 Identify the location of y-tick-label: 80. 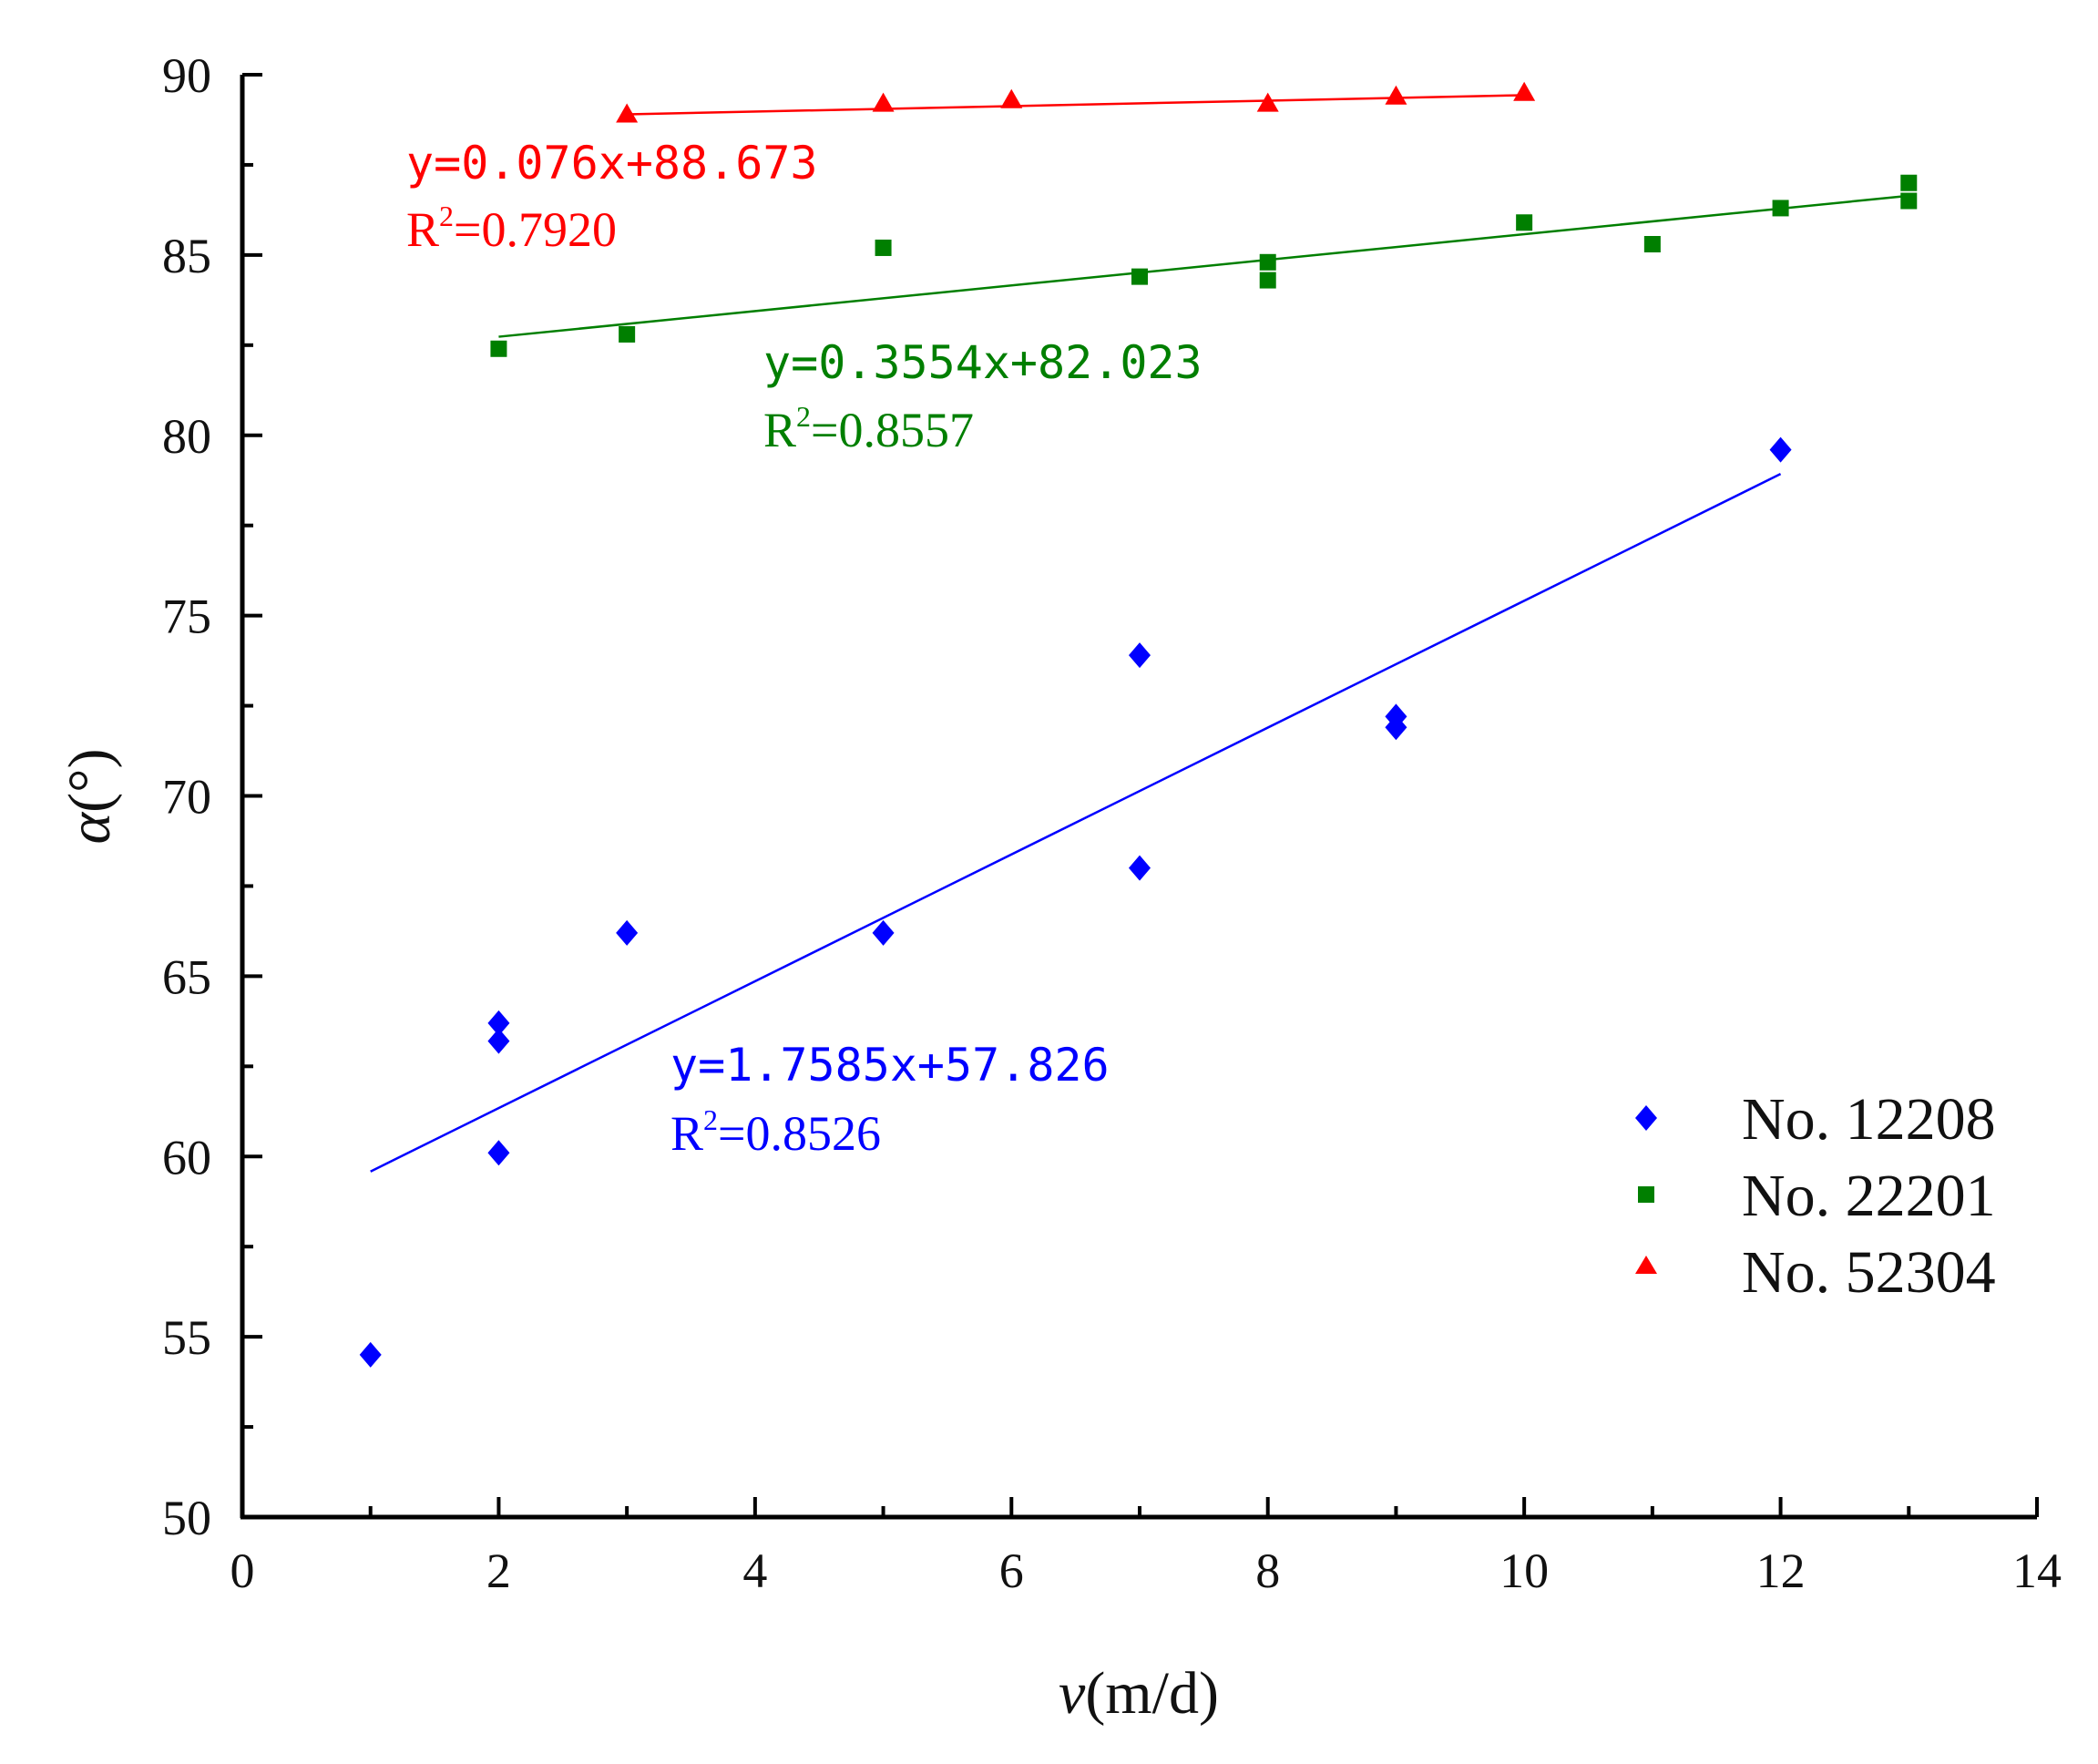
(186, 437).